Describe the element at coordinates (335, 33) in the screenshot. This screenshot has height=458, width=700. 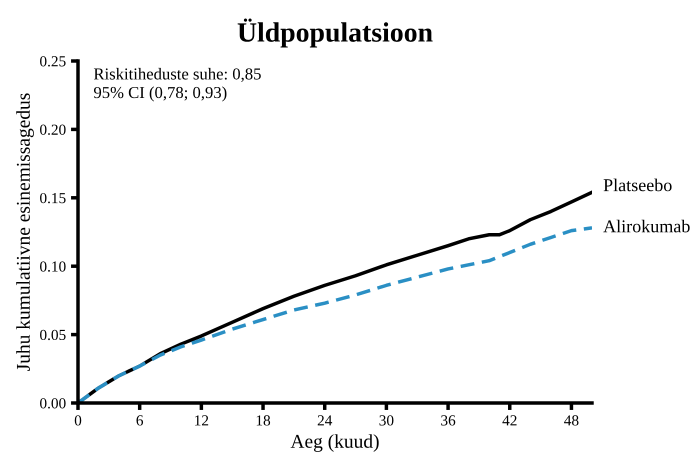
I see `chart-title: Üldpopulatsioon` at that location.